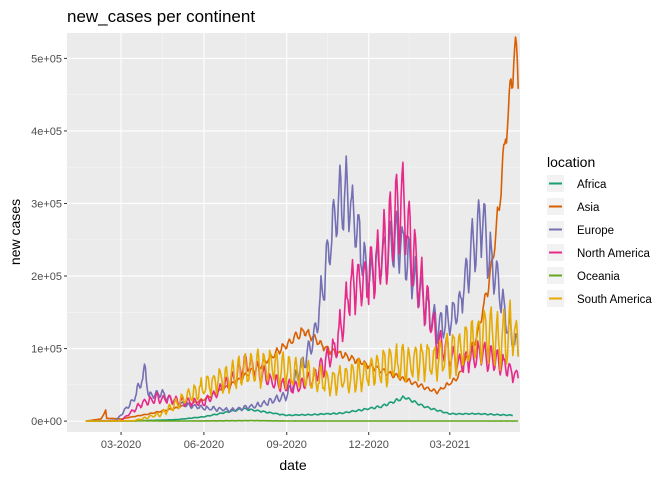 Image resolution: width=672 pixels, height=480 pixels. Describe the element at coordinates (204, 445) in the screenshot. I see `x-tick-label: 06-2020` at that location.